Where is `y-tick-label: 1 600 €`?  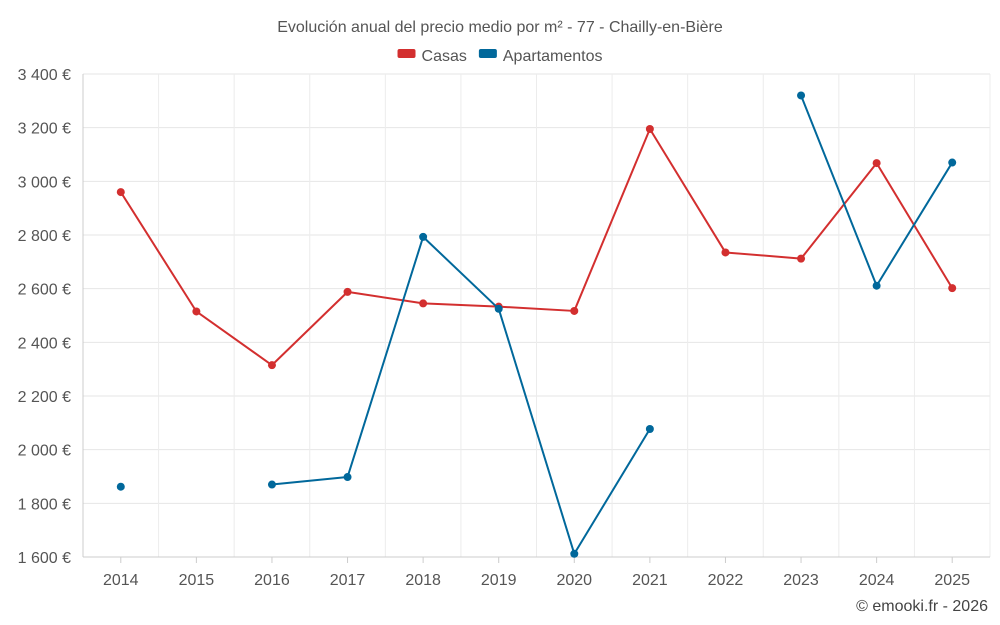
y-tick-label: 1 600 € is located at coordinates (44, 558).